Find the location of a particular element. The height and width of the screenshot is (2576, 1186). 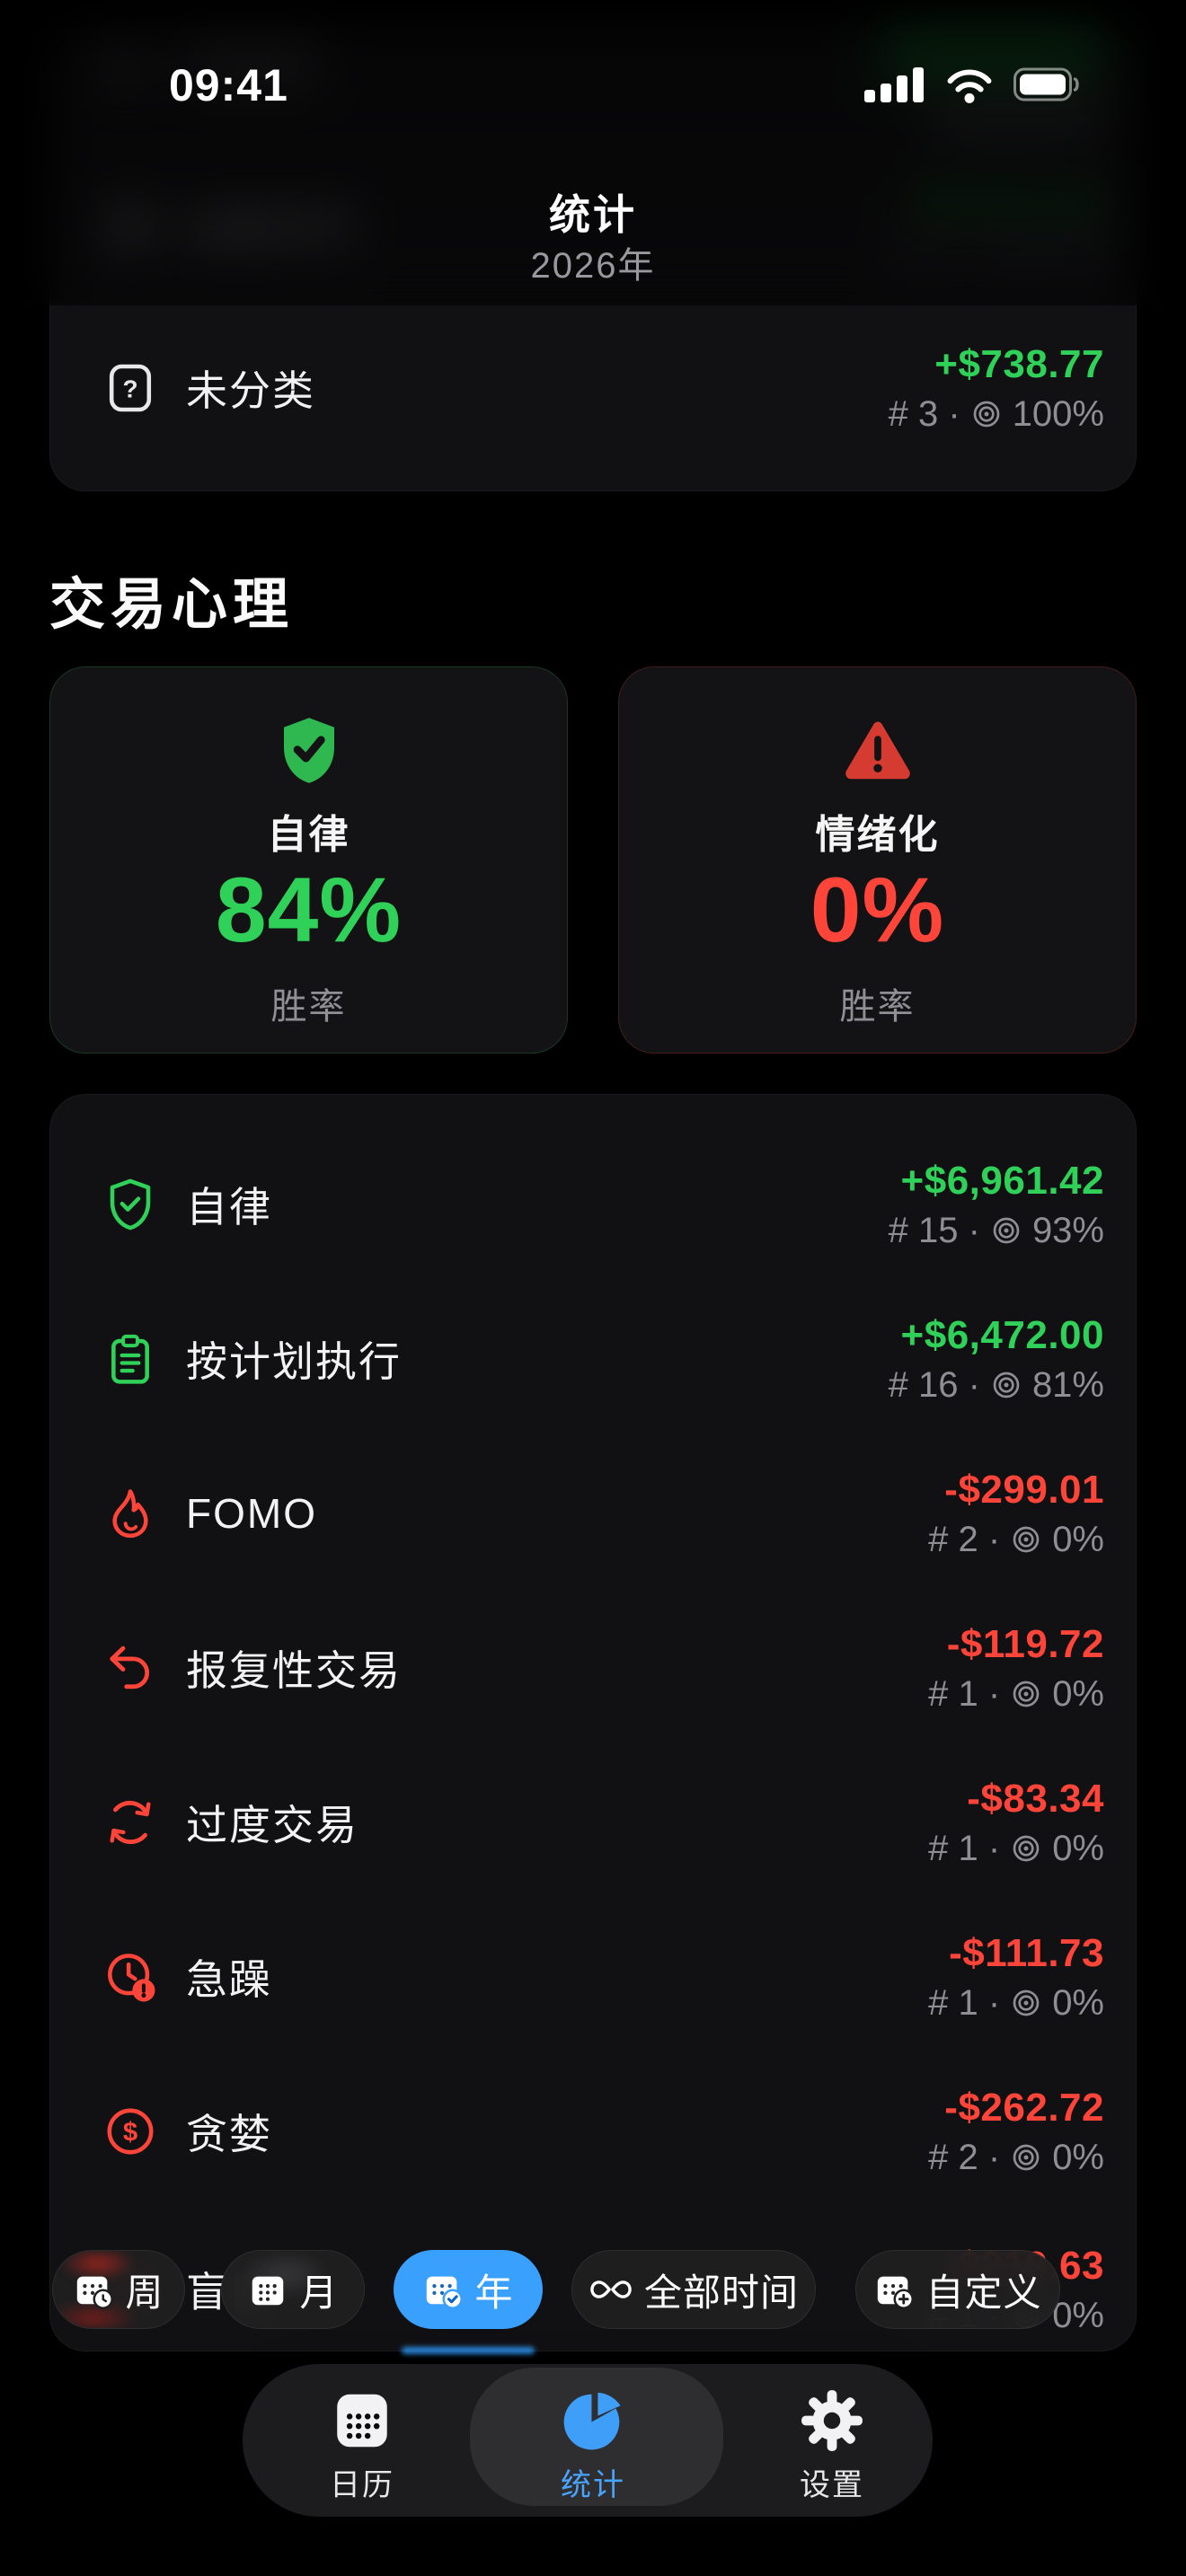

tab-label: 日历 is located at coordinates (362, 2485).